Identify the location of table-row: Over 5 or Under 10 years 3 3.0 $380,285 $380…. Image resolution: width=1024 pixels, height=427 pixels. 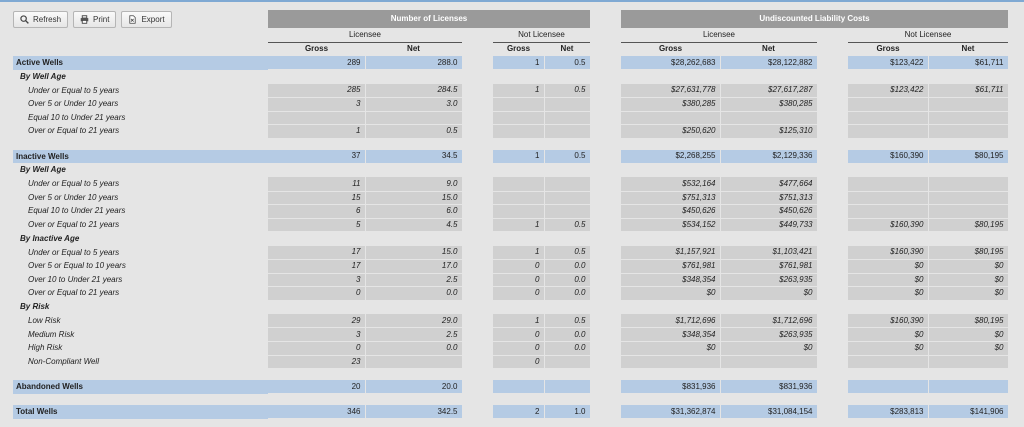
(511, 104).